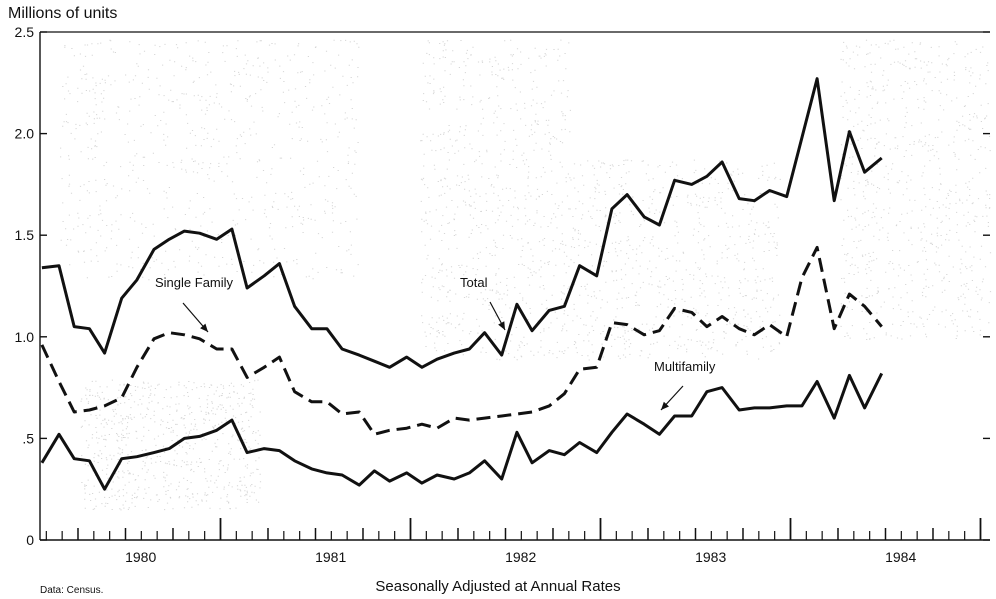 The width and height of the screenshot is (996, 599). Describe the element at coordinates (25, 134) in the screenshot. I see `y-tick-label: 2.0` at that location.